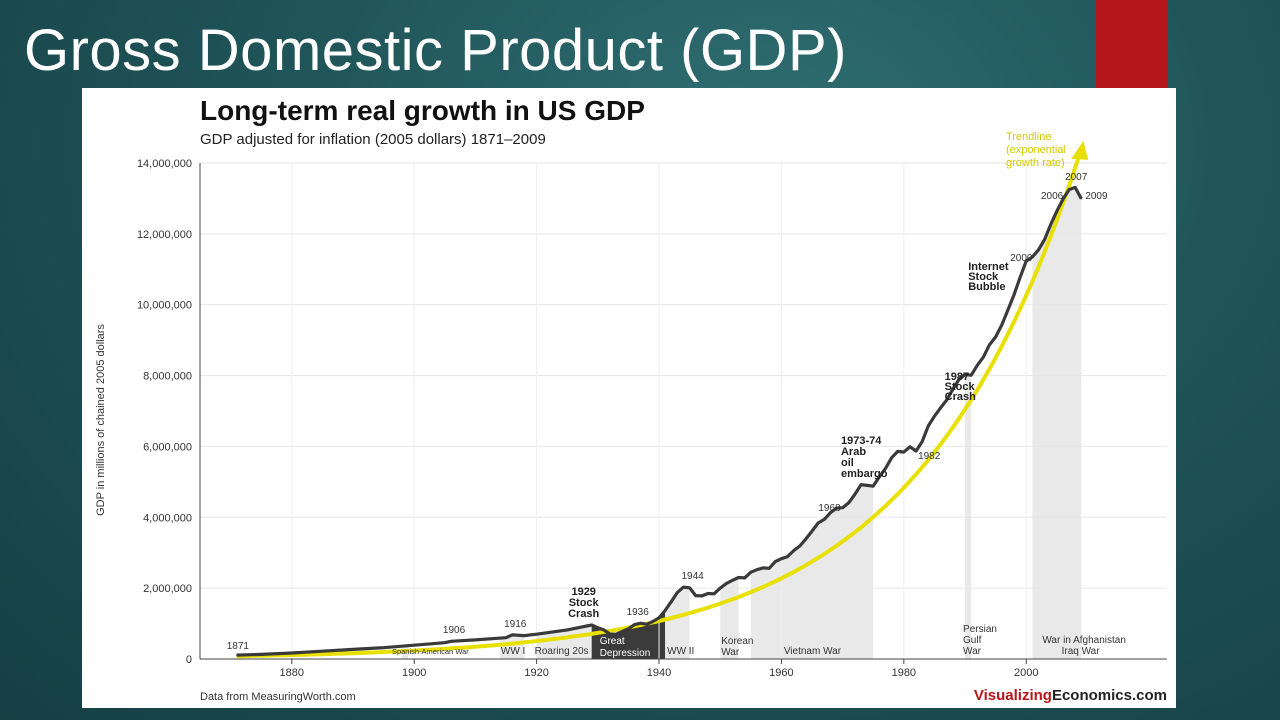  I want to click on x-tick-label: 2000, so click(1026, 673).